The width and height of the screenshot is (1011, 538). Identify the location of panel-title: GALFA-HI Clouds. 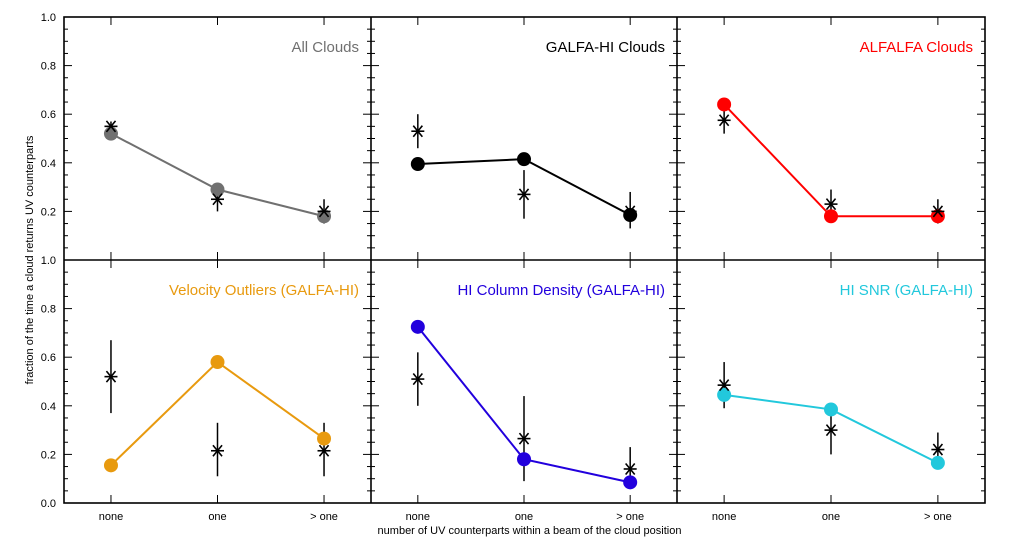
(605, 47).